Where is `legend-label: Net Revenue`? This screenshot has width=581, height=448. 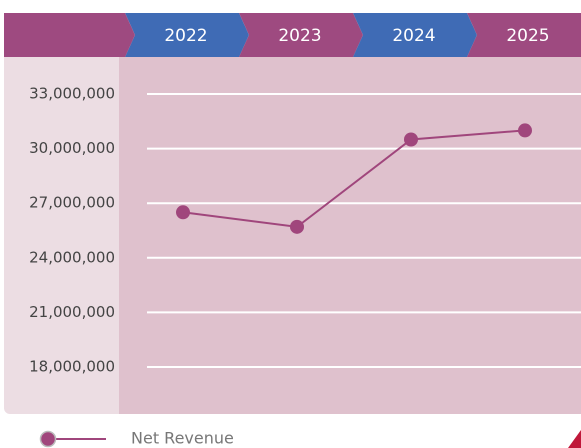
legend-label: Net Revenue is located at coordinates (182, 438).